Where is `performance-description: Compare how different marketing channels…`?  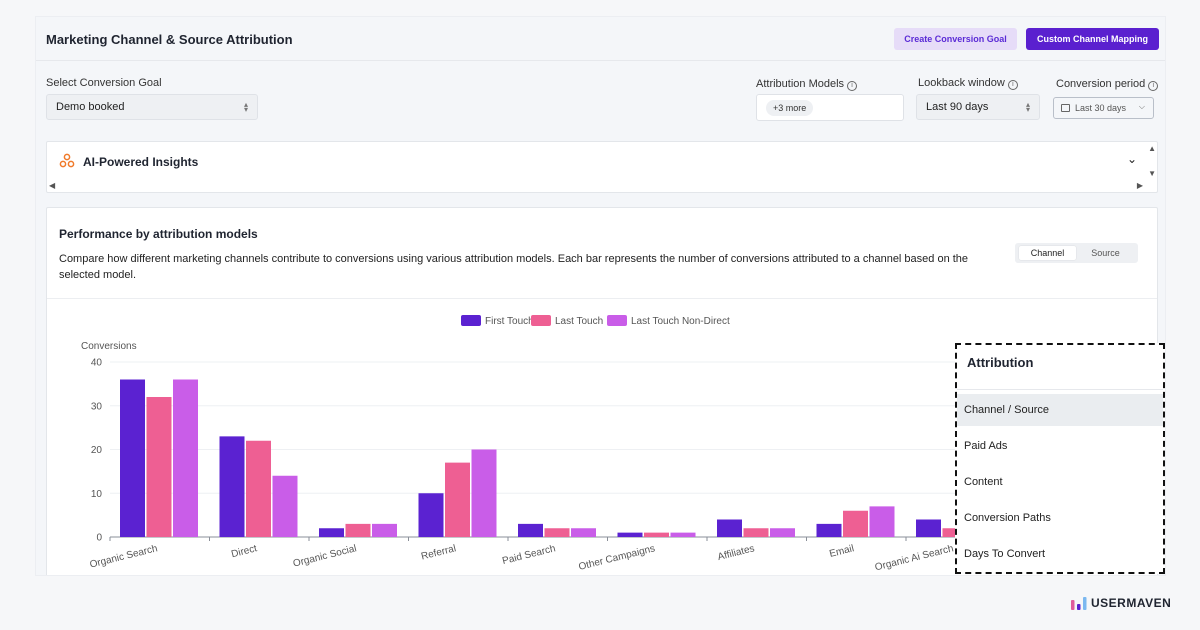 performance-description: Compare how different marketing channels… is located at coordinates (514, 267).